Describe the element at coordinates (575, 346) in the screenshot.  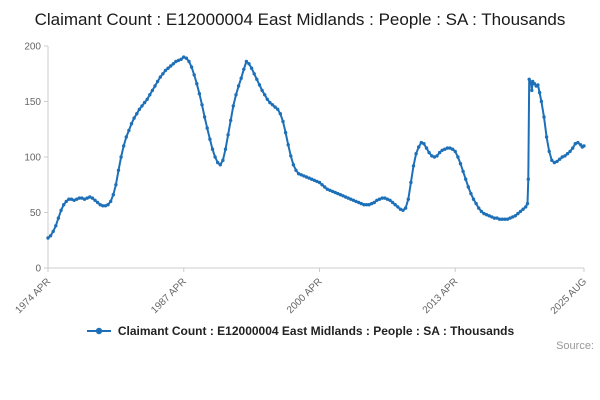
I see `source-note: Source:` at that location.